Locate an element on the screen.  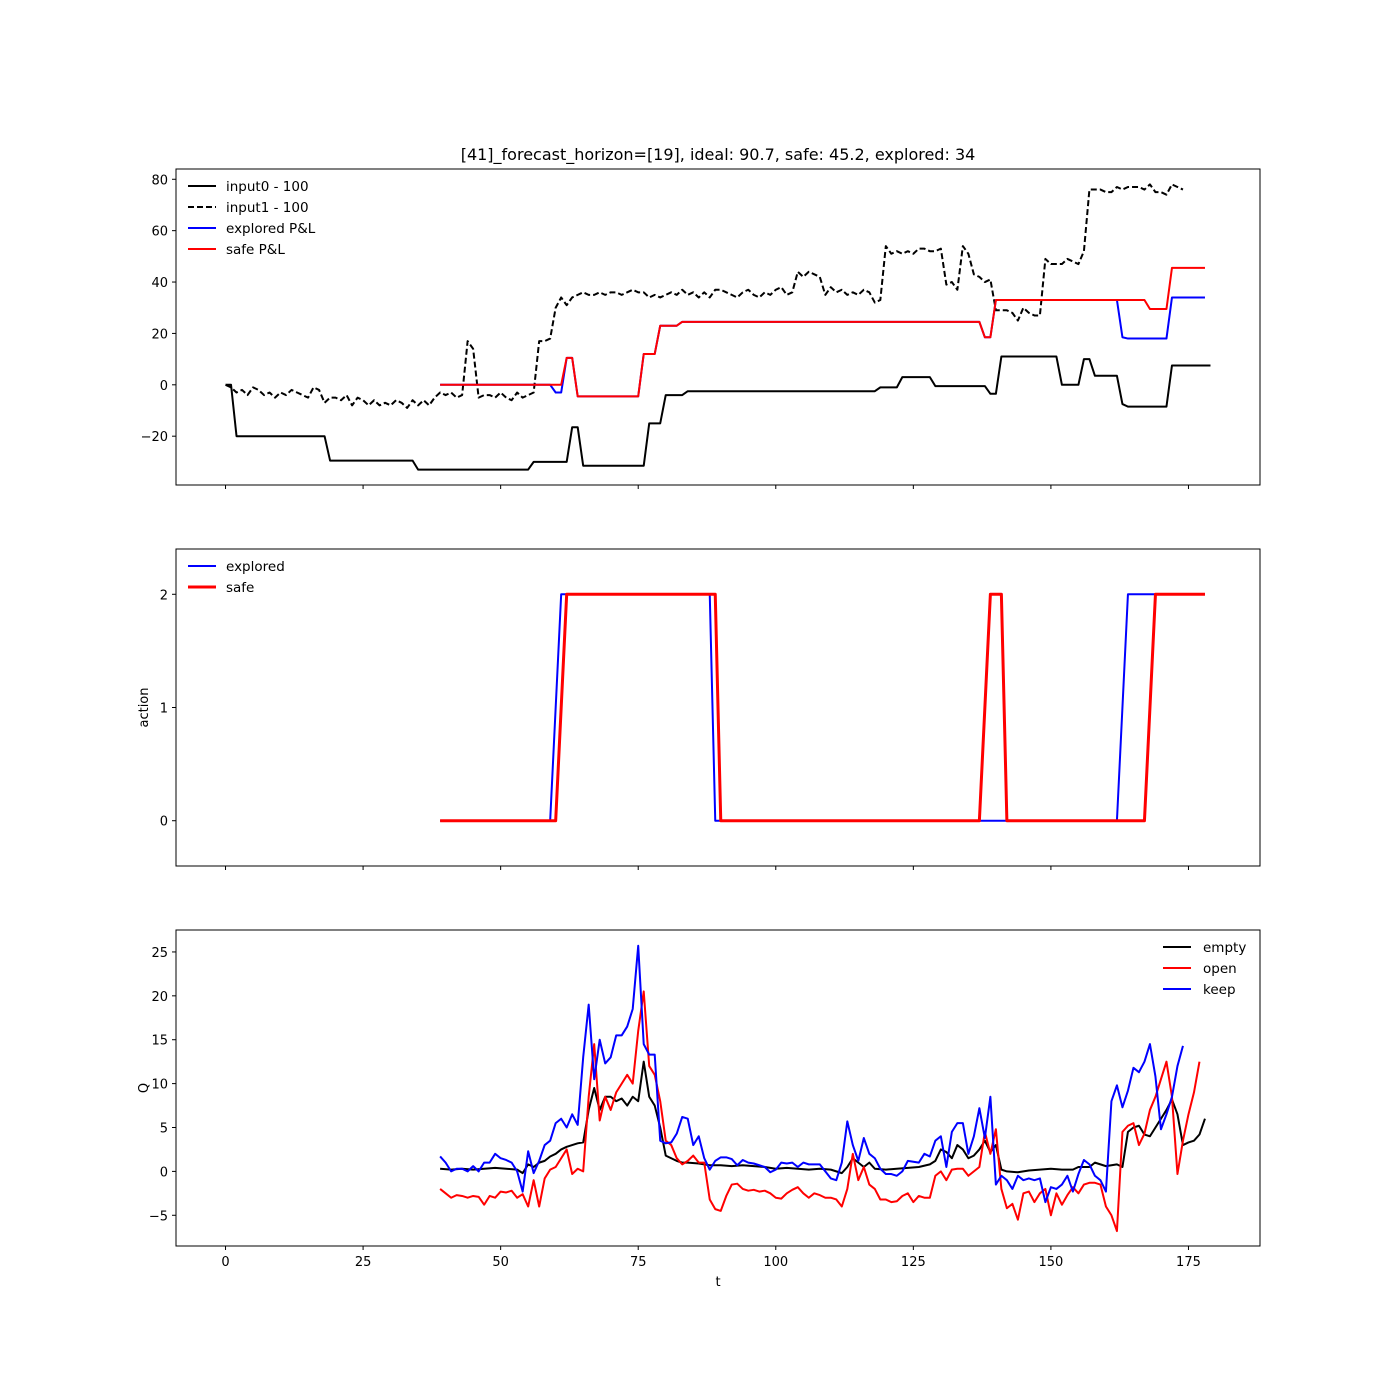
legend-label: explored is located at coordinates (255, 567).